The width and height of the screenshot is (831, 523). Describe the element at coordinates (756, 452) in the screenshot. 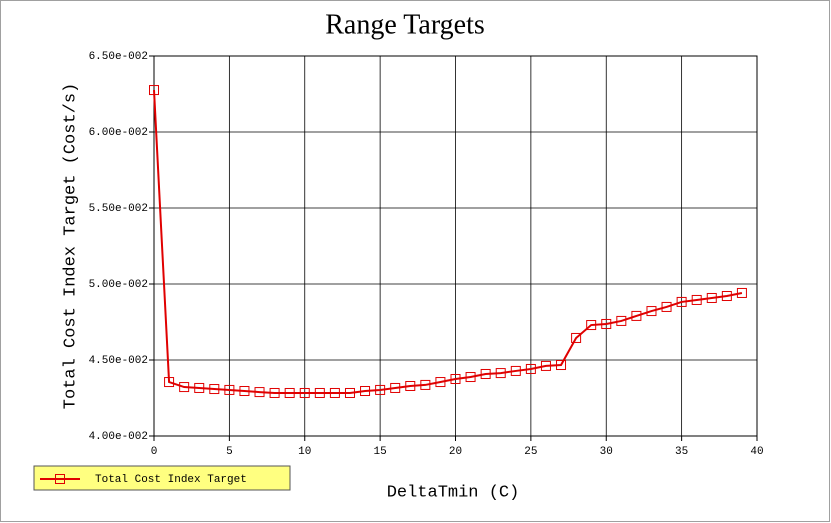

I see `x-tick-label: 40` at that location.